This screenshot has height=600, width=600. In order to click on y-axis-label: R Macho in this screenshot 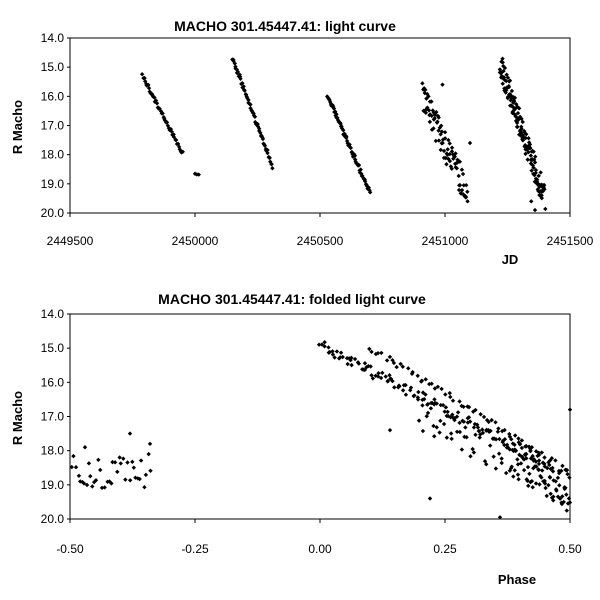, I will do `click(17, 127)`.